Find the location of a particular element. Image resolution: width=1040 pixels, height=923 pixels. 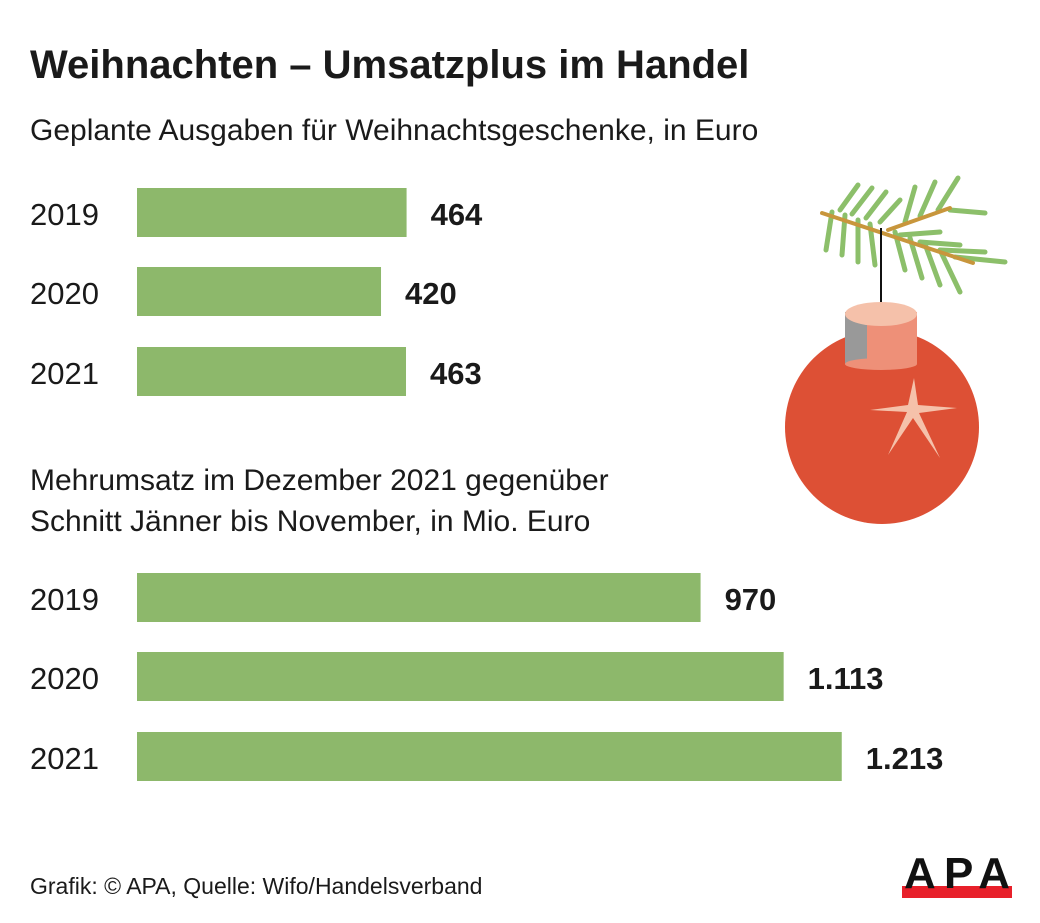

christmas-ornament-icon is located at coordinates (896, 349).